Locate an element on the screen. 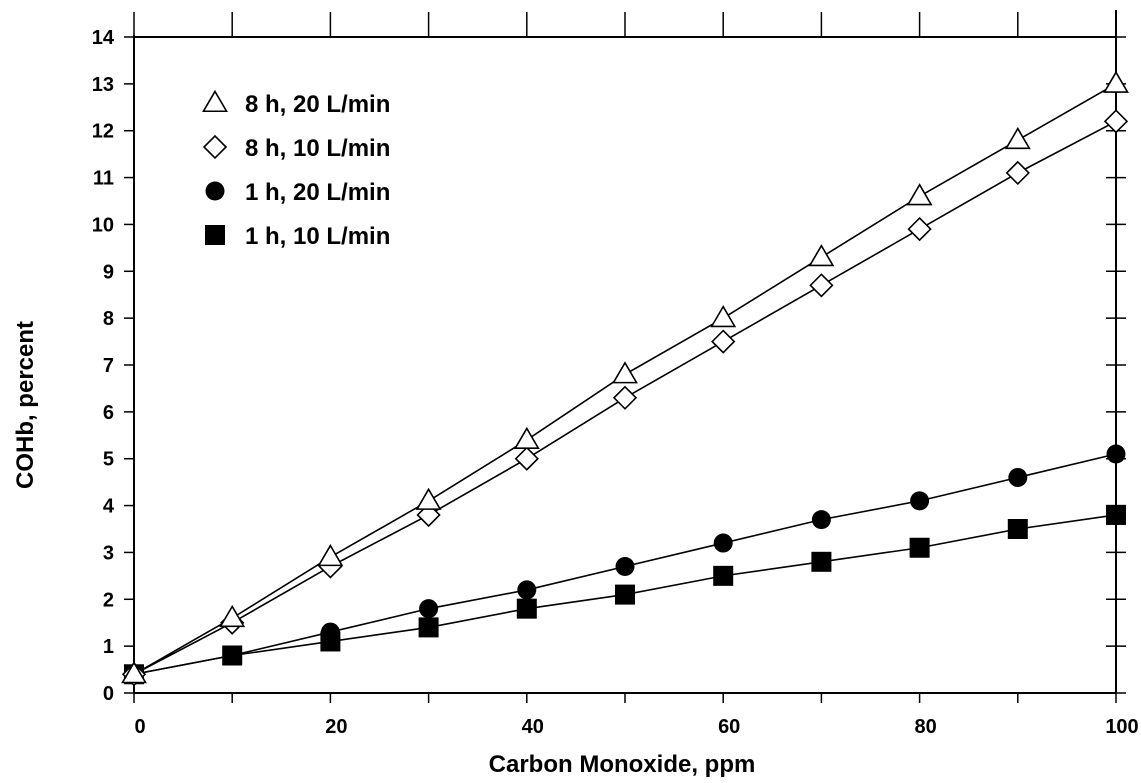  y-tick-label: 1 is located at coordinates (108, 647).